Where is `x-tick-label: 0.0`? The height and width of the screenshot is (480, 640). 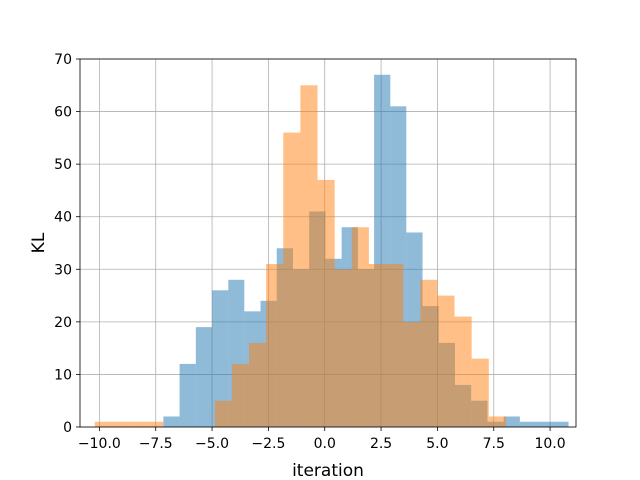 x-tick-label: 0.0 is located at coordinates (325, 444).